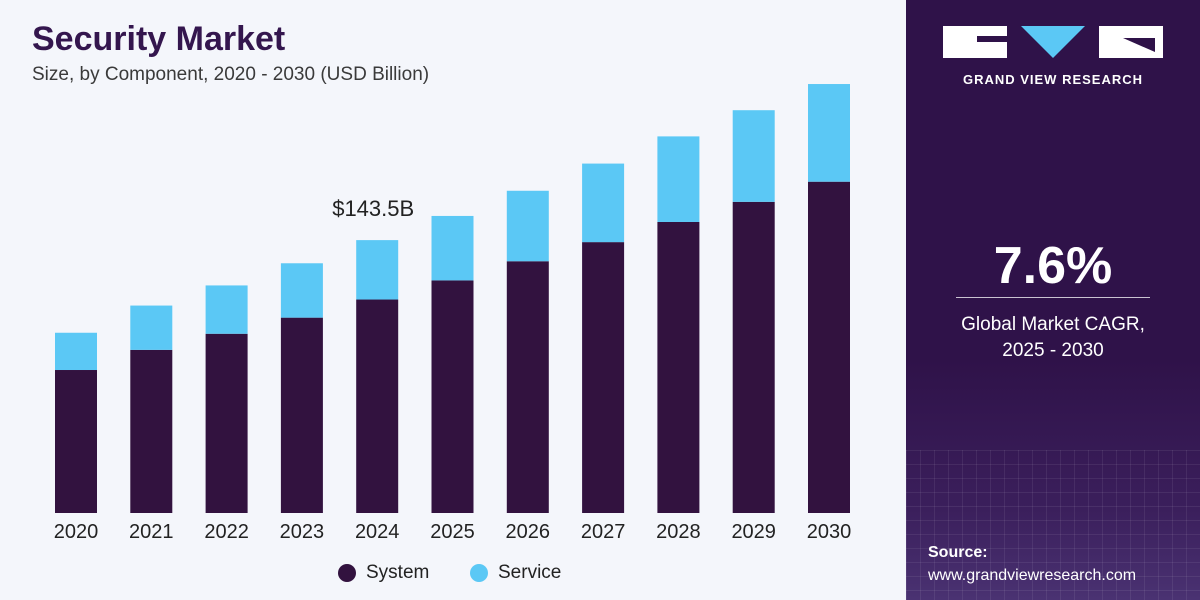 The height and width of the screenshot is (600, 1200). I want to click on source-link: www.grandviewresearch.com, so click(1032, 575).